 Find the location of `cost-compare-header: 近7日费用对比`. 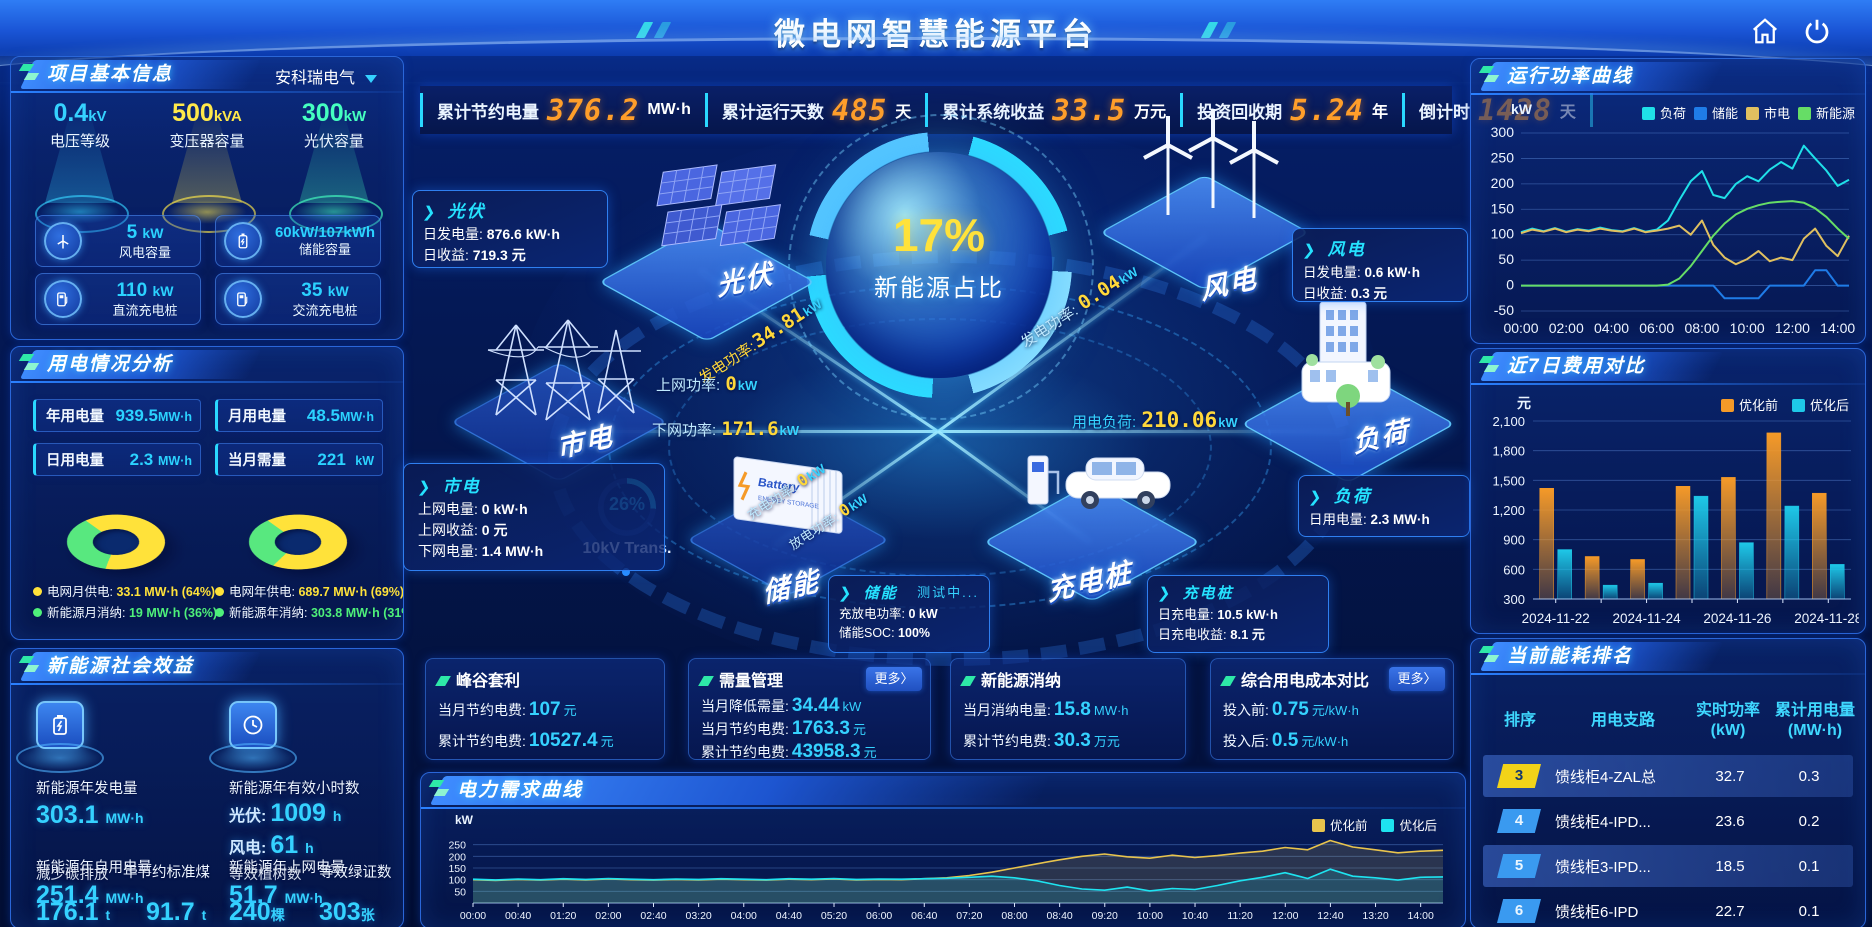

cost-compare-header: 近7日费用对比 is located at coordinates (1668, 367).